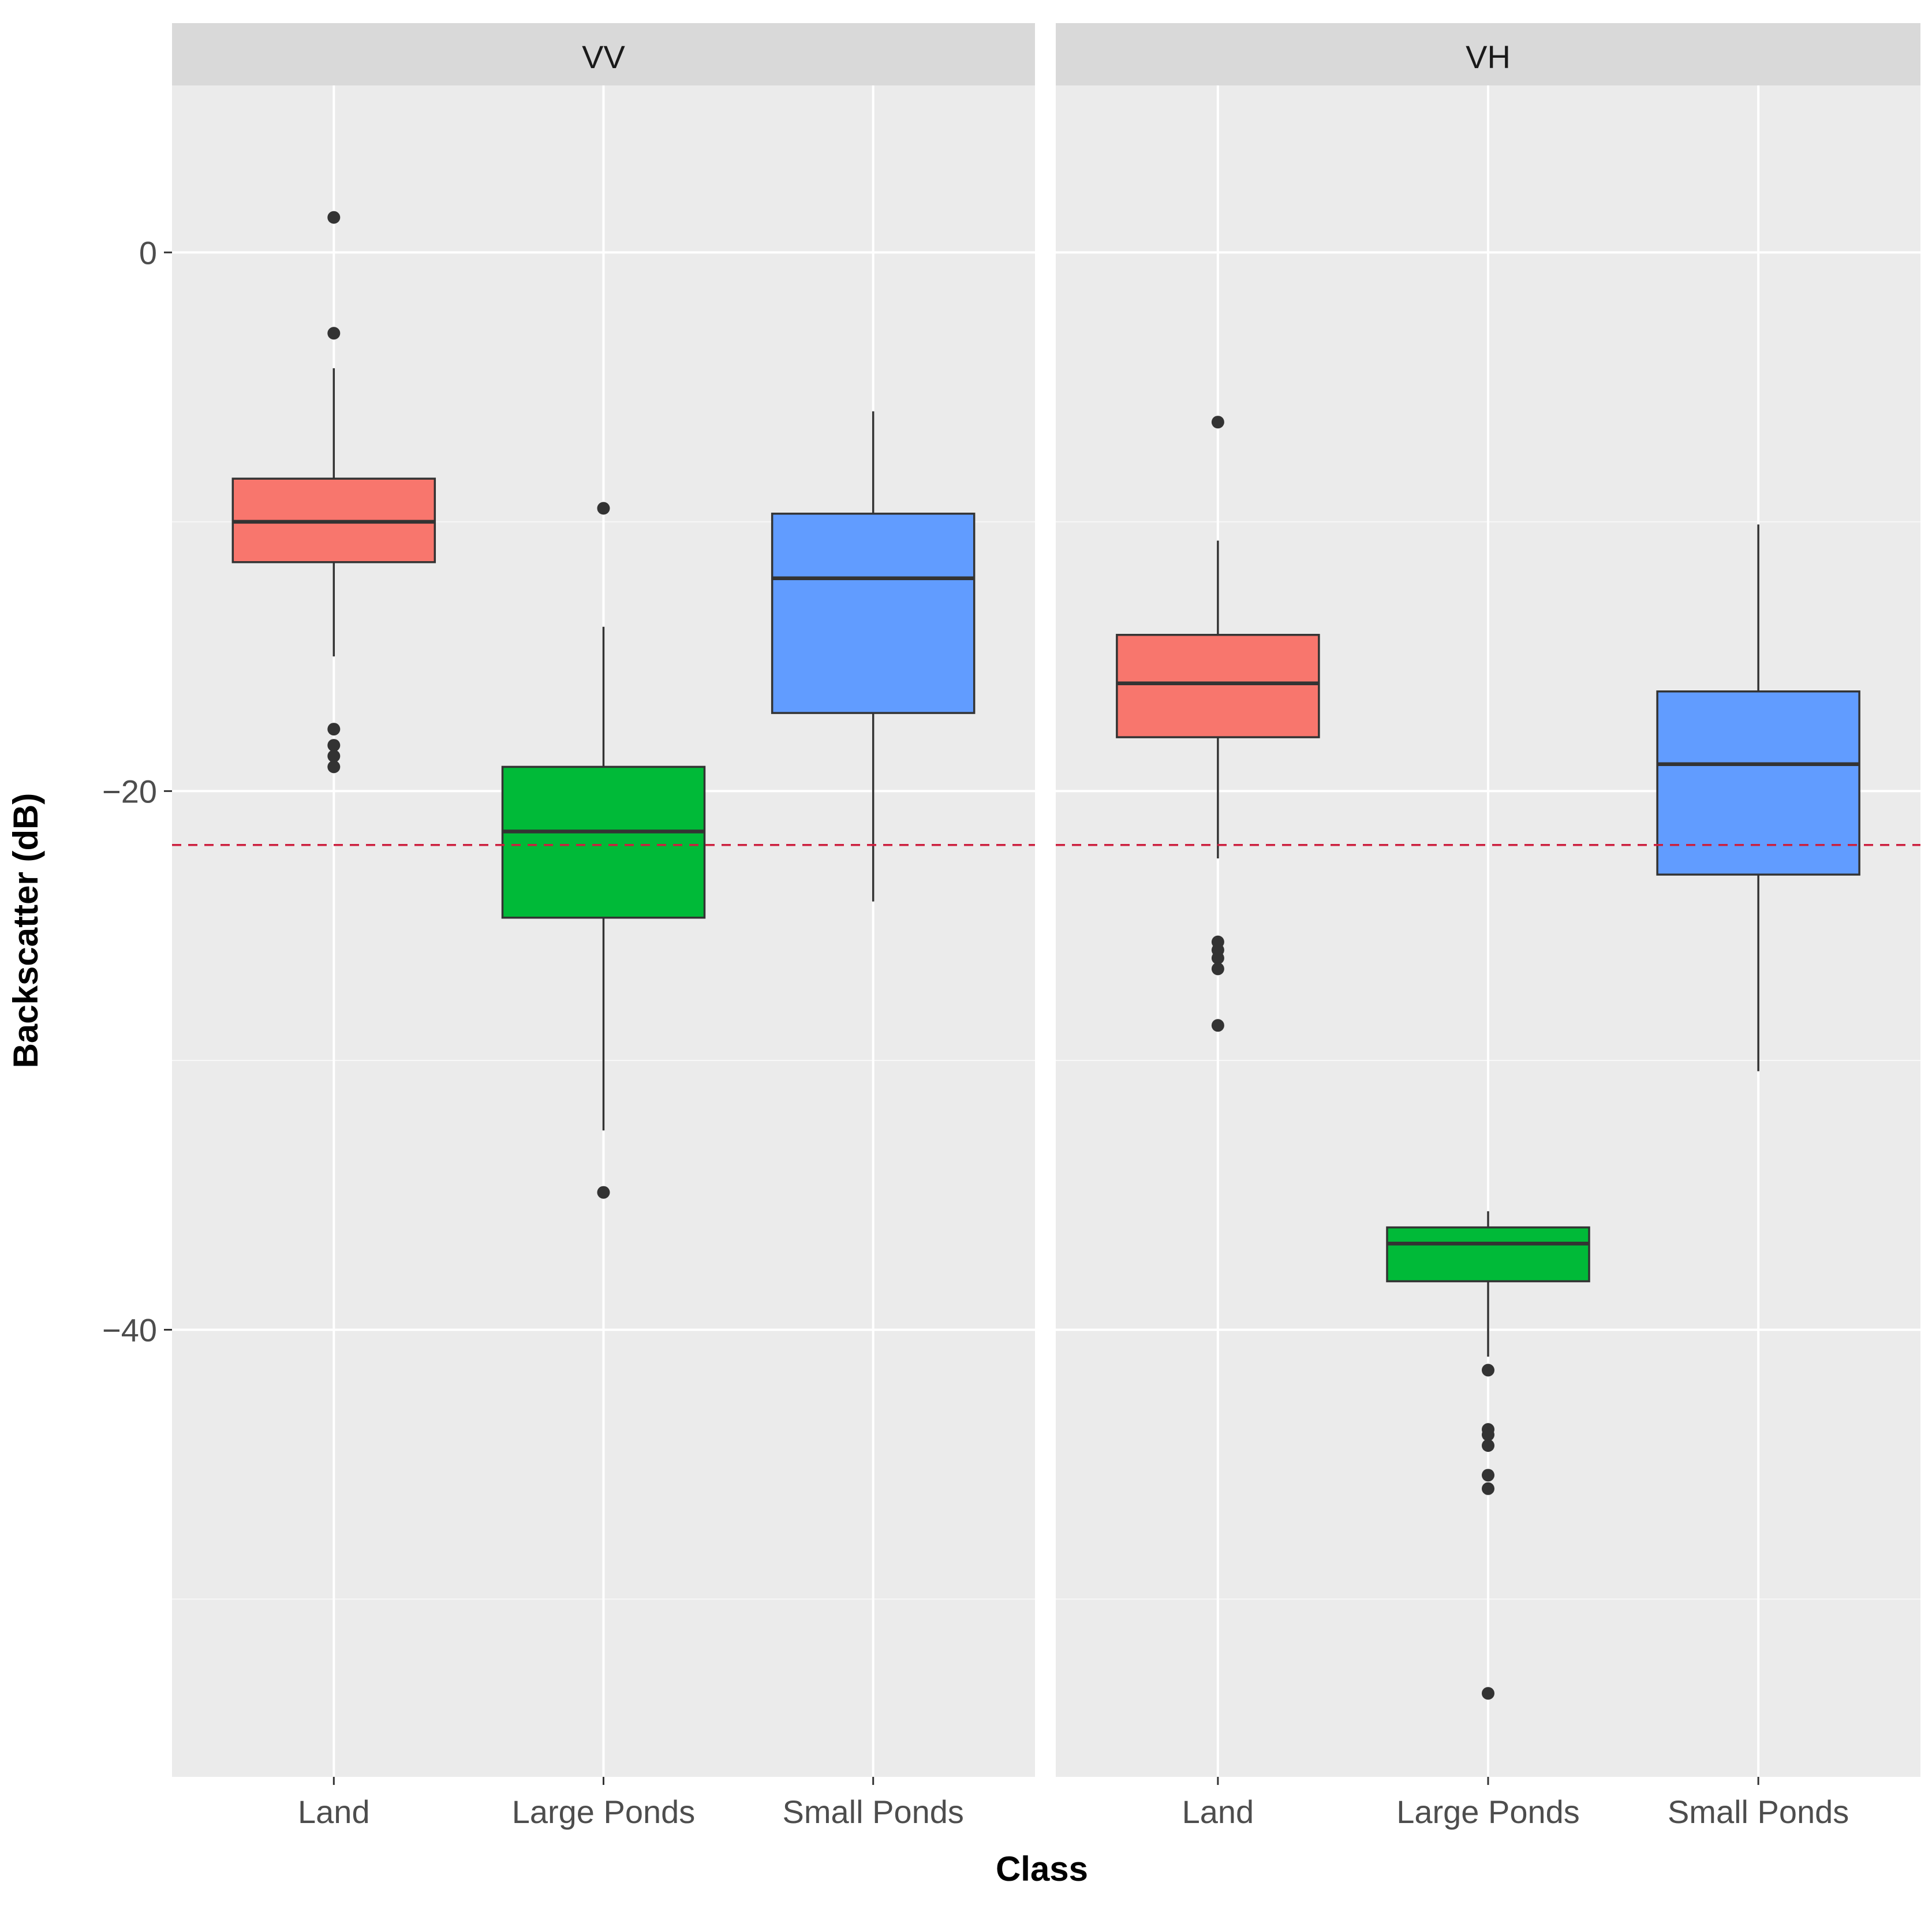 This screenshot has width=1932, height=1905. I want to click on y-tick-label: −20, so click(129, 791).